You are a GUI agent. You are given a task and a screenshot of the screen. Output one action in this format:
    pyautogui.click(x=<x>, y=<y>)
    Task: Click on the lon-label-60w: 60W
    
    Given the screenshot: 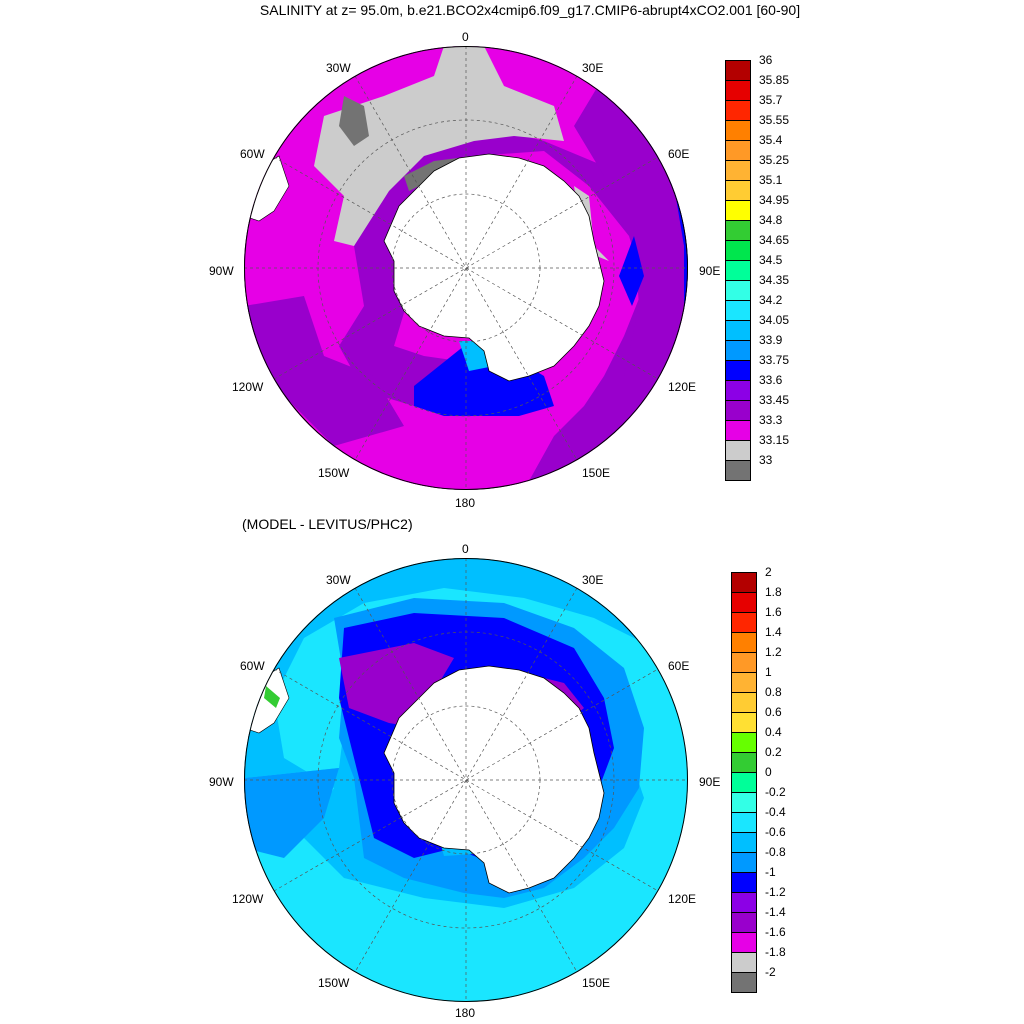 What is the action you would take?
    pyautogui.click(x=252, y=154)
    